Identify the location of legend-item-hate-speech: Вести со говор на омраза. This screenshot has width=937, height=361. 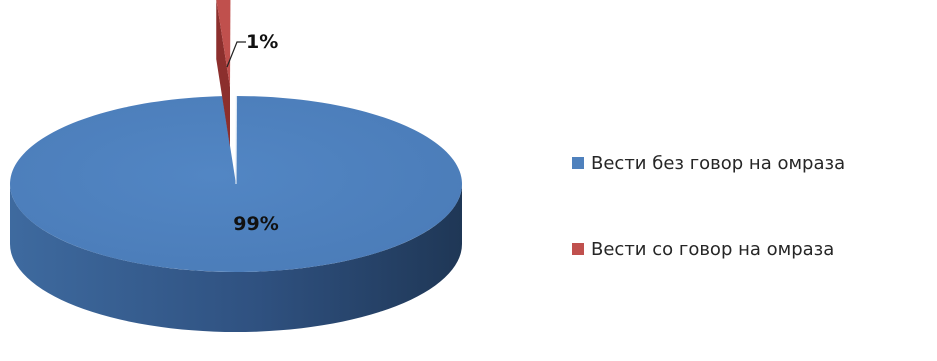
(708, 249).